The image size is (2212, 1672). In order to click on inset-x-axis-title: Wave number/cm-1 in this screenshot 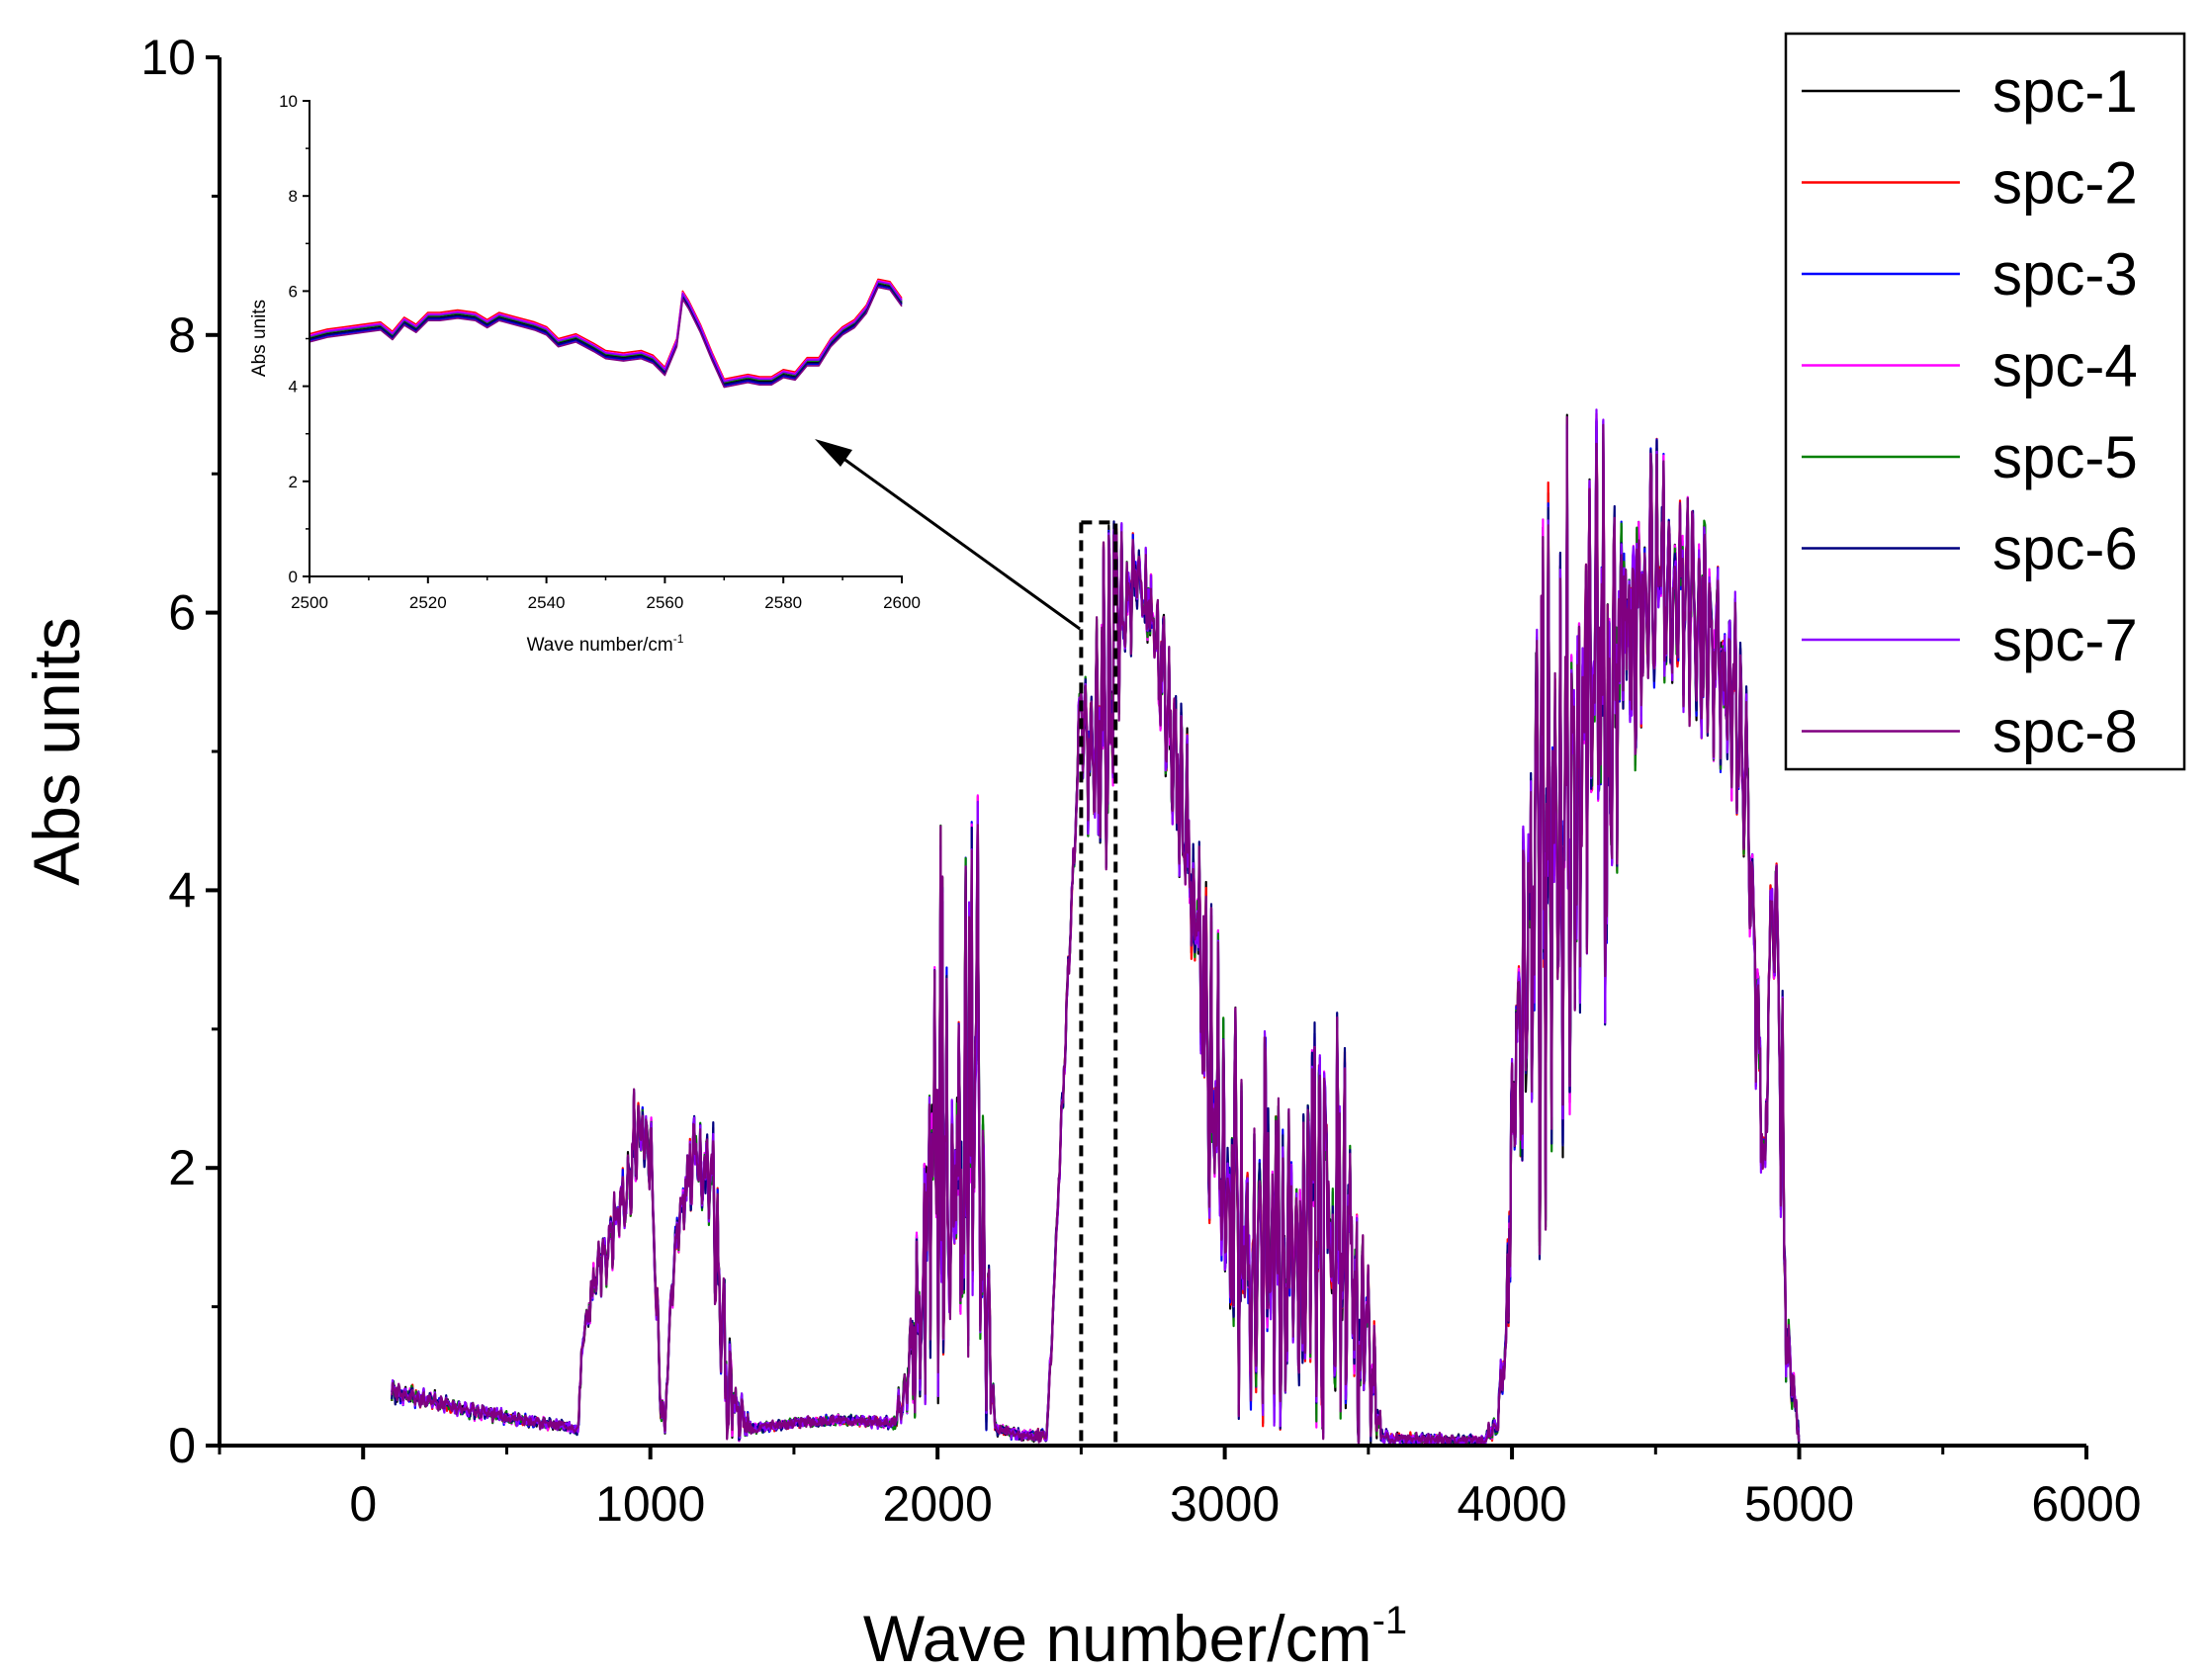, I will do `click(606, 644)`.